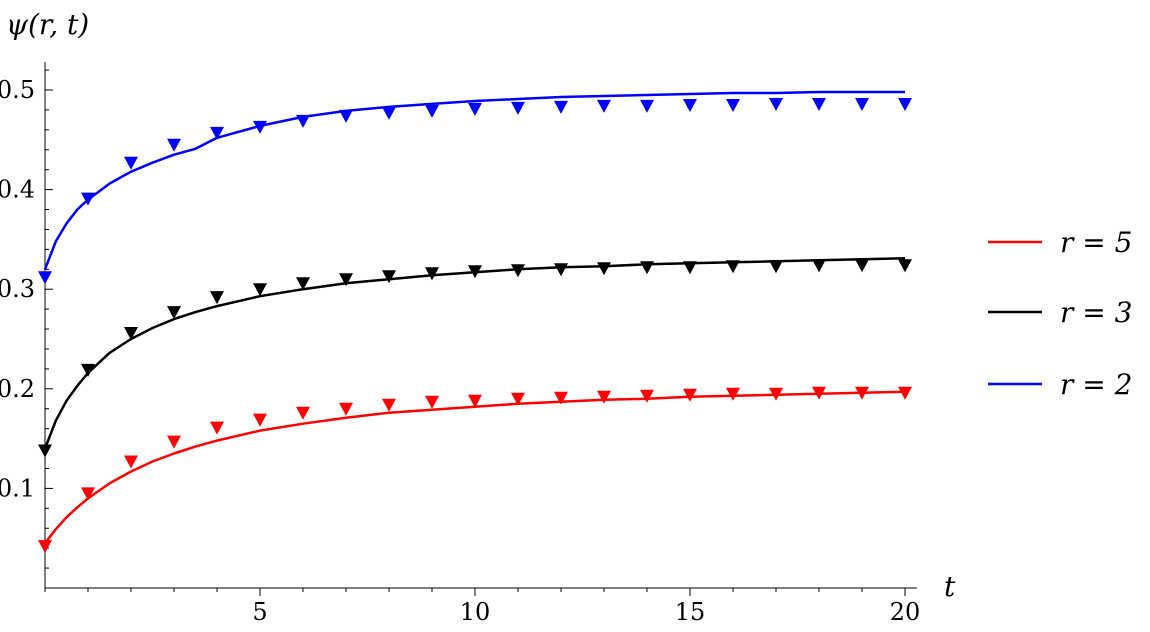 The width and height of the screenshot is (1150, 632). I want to click on legend: r = 5 r = 3 r = 2, so click(1060, 313).